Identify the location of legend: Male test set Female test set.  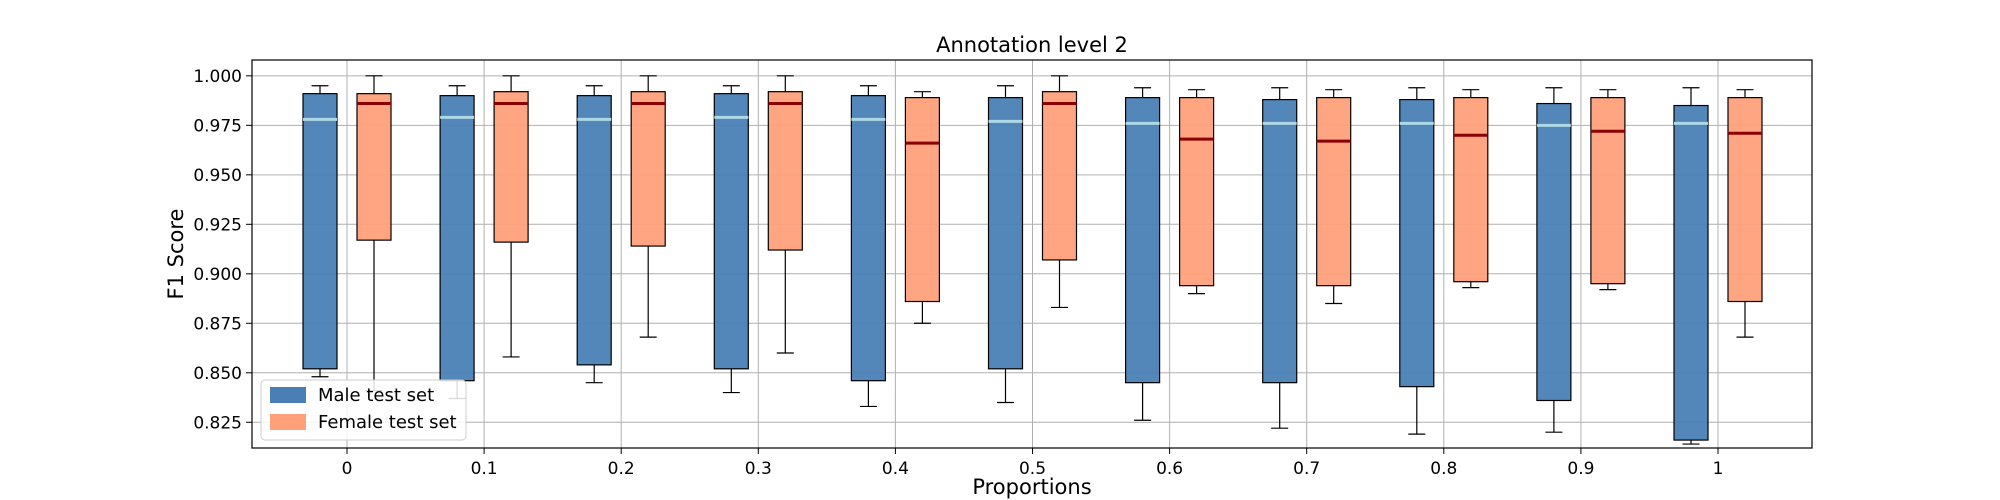
(363, 410).